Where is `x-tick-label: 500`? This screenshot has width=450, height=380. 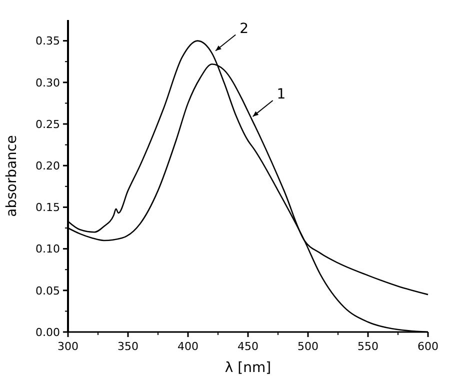 x-tick-label: 500 is located at coordinates (308, 346).